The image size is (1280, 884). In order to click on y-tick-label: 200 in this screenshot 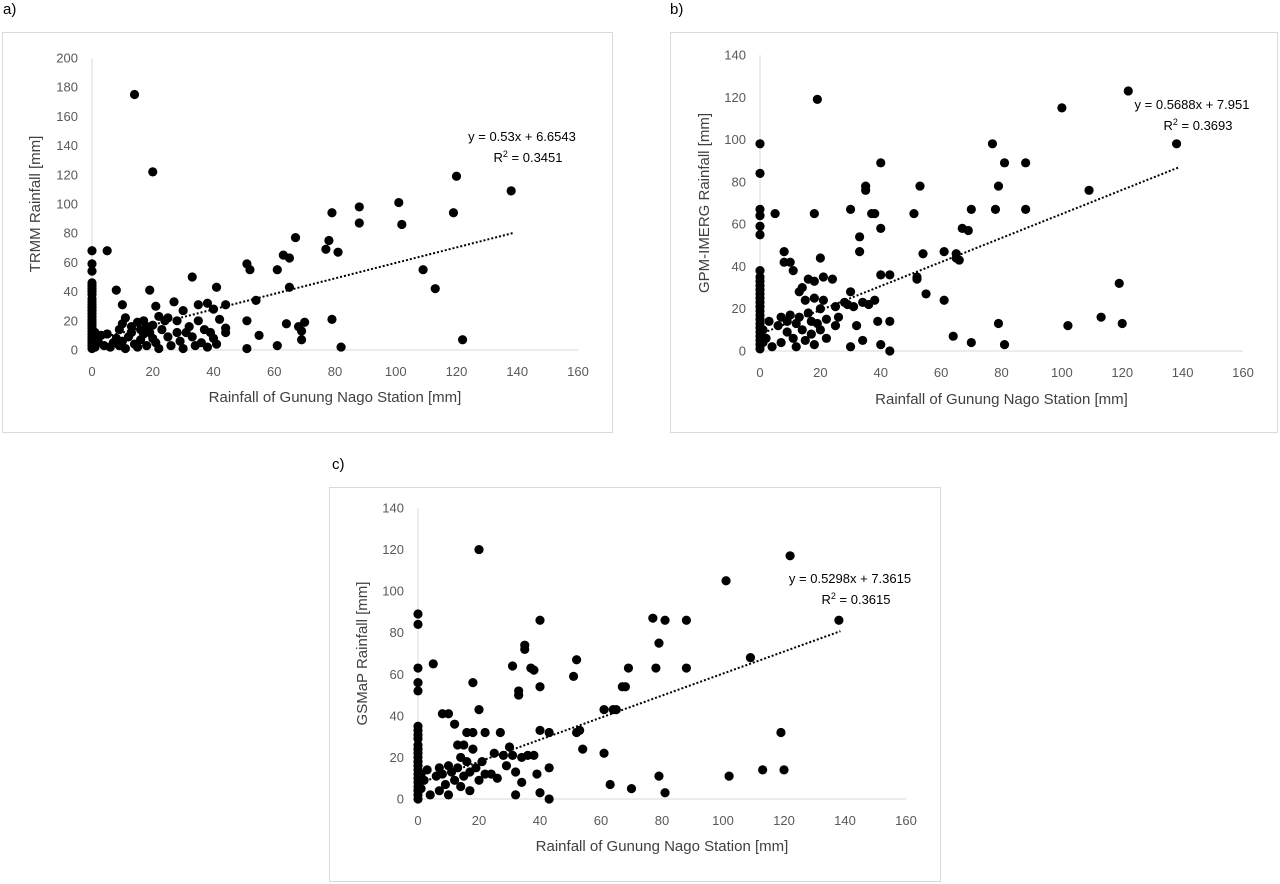, I will do `click(67, 58)`.